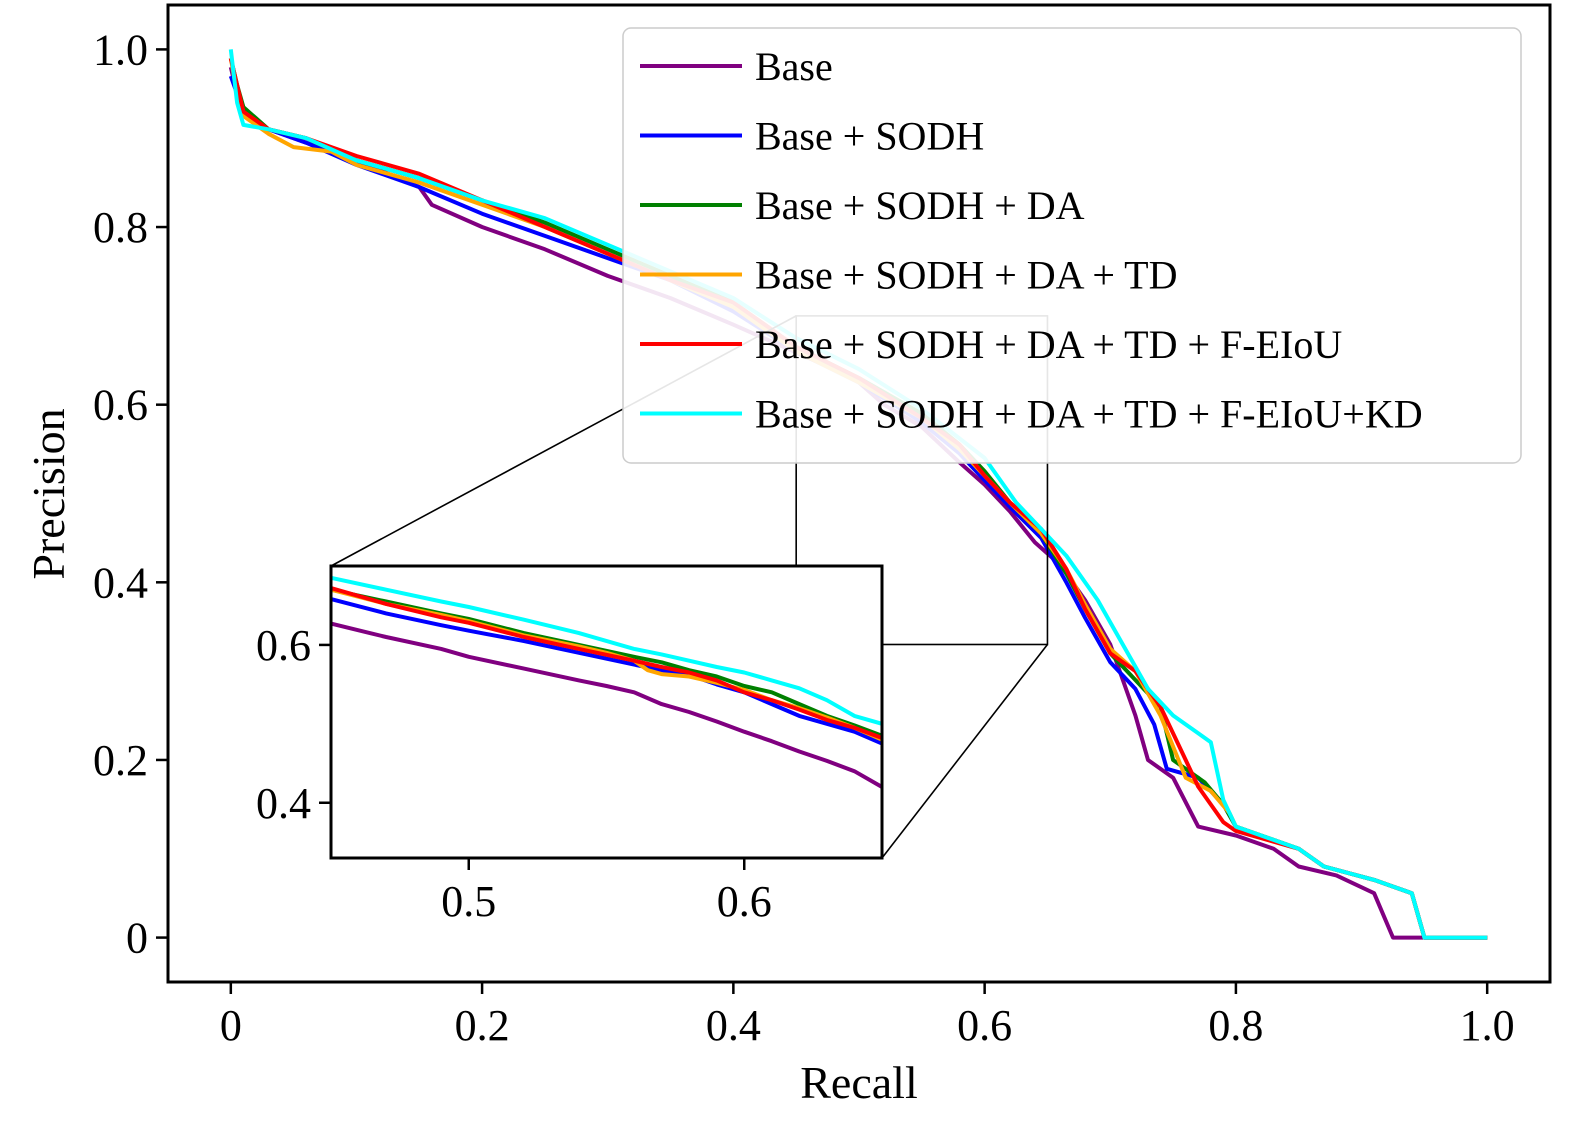 The height and width of the screenshot is (1123, 1575). What do you see at coordinates (231, 1025) in the screenshot?
I see `x-tick-label: 0` at bounding box center [231, 1025].